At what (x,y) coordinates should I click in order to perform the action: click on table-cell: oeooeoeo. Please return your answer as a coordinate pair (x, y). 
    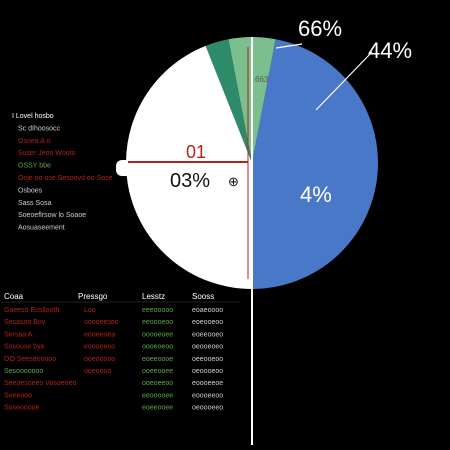
    Looking at the image, I should click on (207, 347).